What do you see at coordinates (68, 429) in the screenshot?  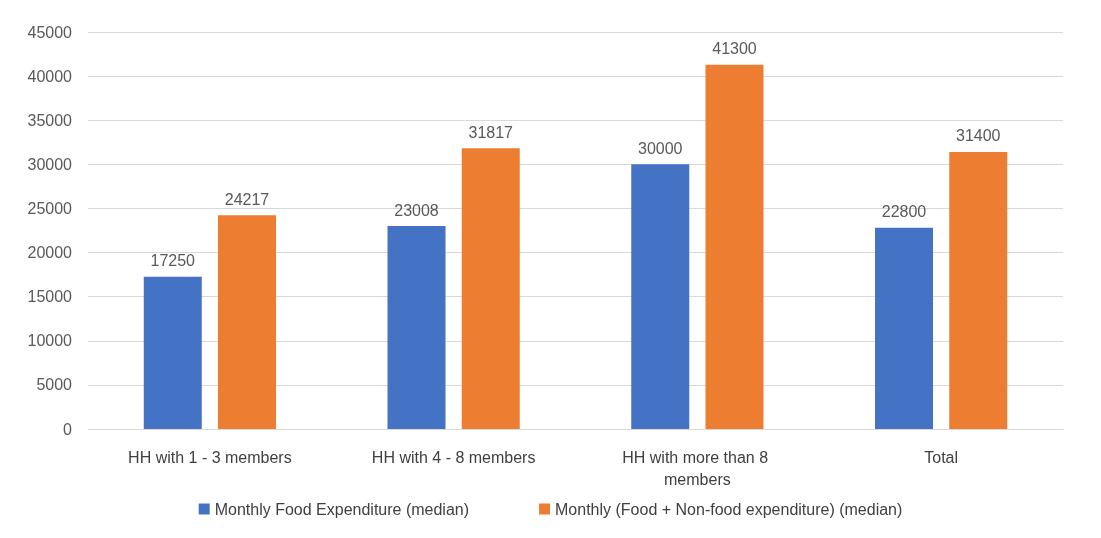 I see `y-tick-label: 0` at bounding box center [68, 429].